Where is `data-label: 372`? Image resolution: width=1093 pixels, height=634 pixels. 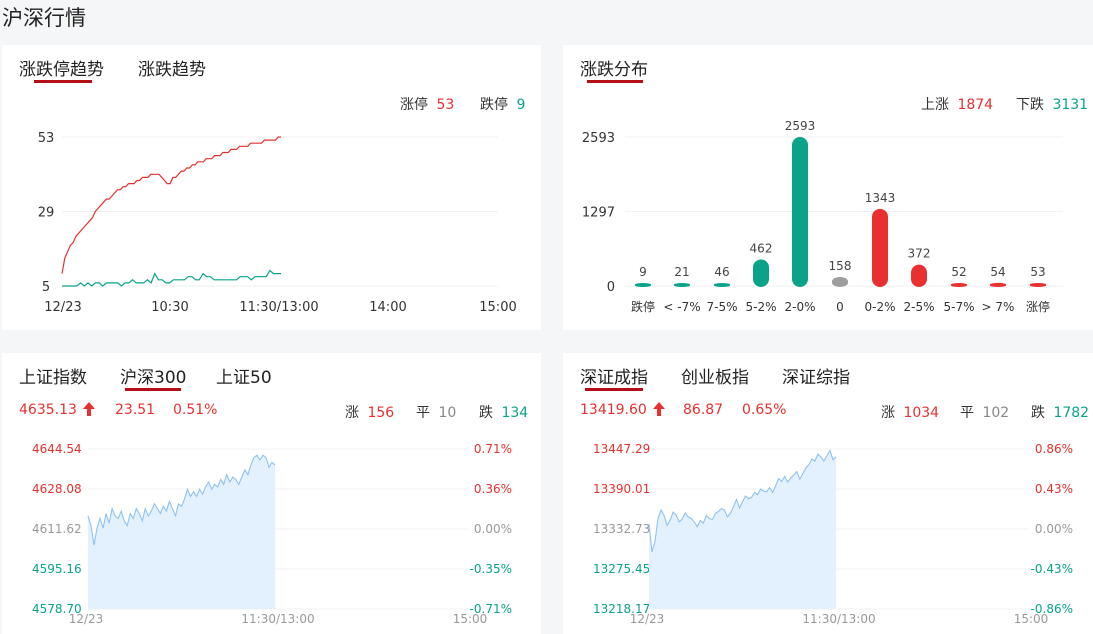
data-label: 372 is located at coordinates (919, 254).